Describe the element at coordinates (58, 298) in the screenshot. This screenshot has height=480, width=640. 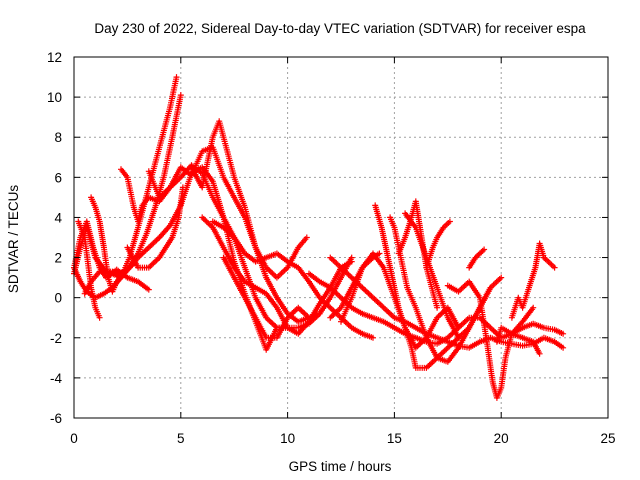
I see `y-tick-label: 0` at that location.